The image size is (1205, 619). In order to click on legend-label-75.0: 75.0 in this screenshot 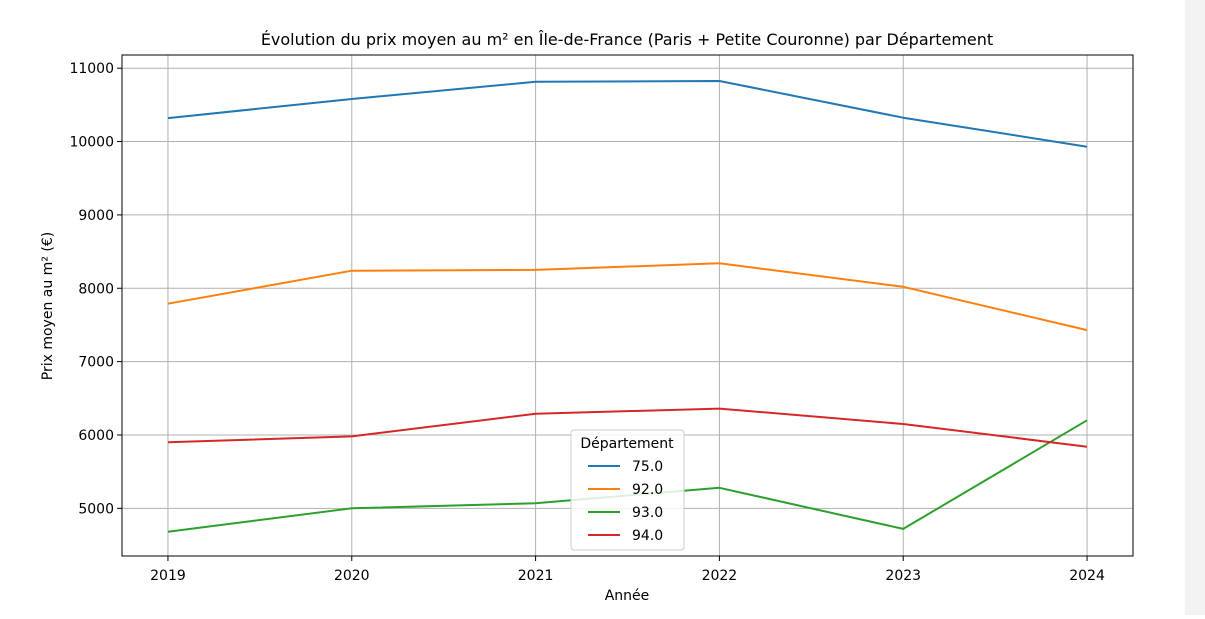, I will do `click(647, 467)`.